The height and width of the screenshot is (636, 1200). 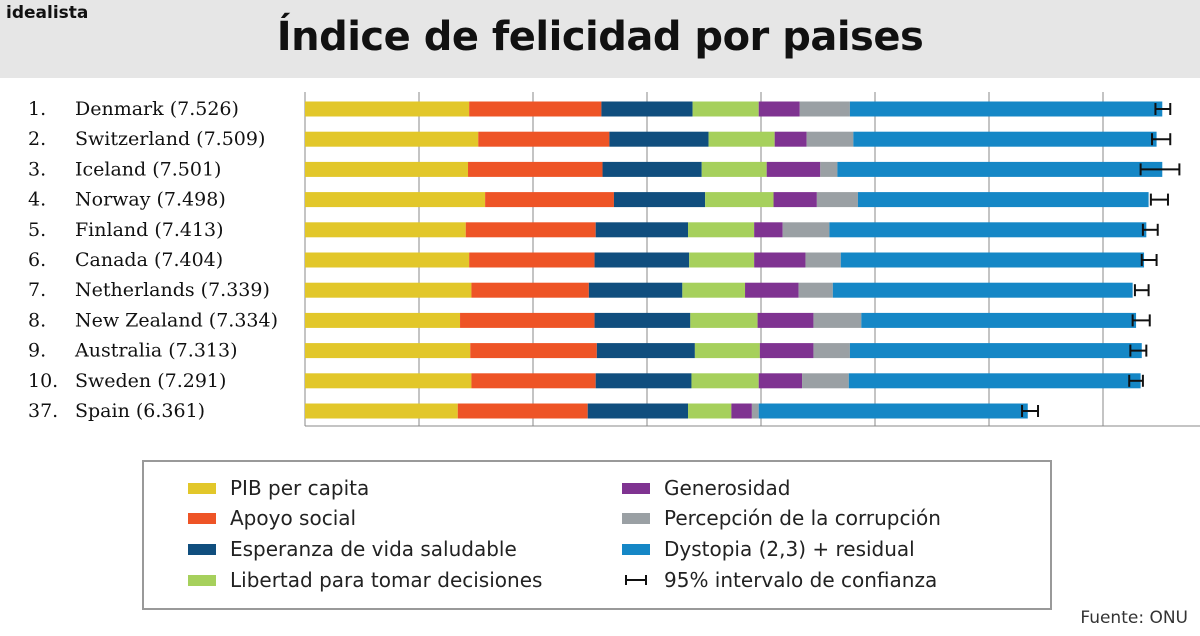 I want to click on legend-item-corrupcion: Percepción de la corrupción, so click(x=781, y=518).